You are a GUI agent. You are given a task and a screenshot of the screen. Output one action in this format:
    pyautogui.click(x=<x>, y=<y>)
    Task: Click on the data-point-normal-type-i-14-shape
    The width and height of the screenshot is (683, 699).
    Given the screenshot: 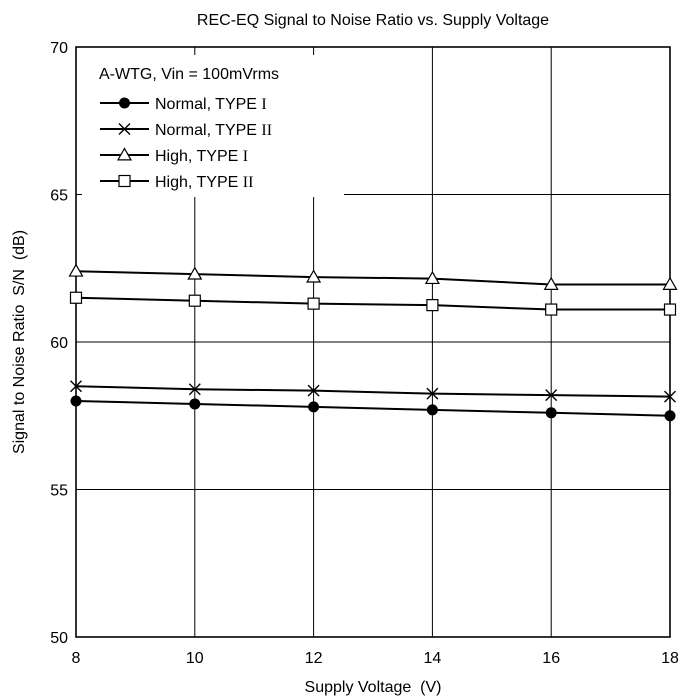 What is the action you would take?
    pyautogui.click(x=432, y=410)
    